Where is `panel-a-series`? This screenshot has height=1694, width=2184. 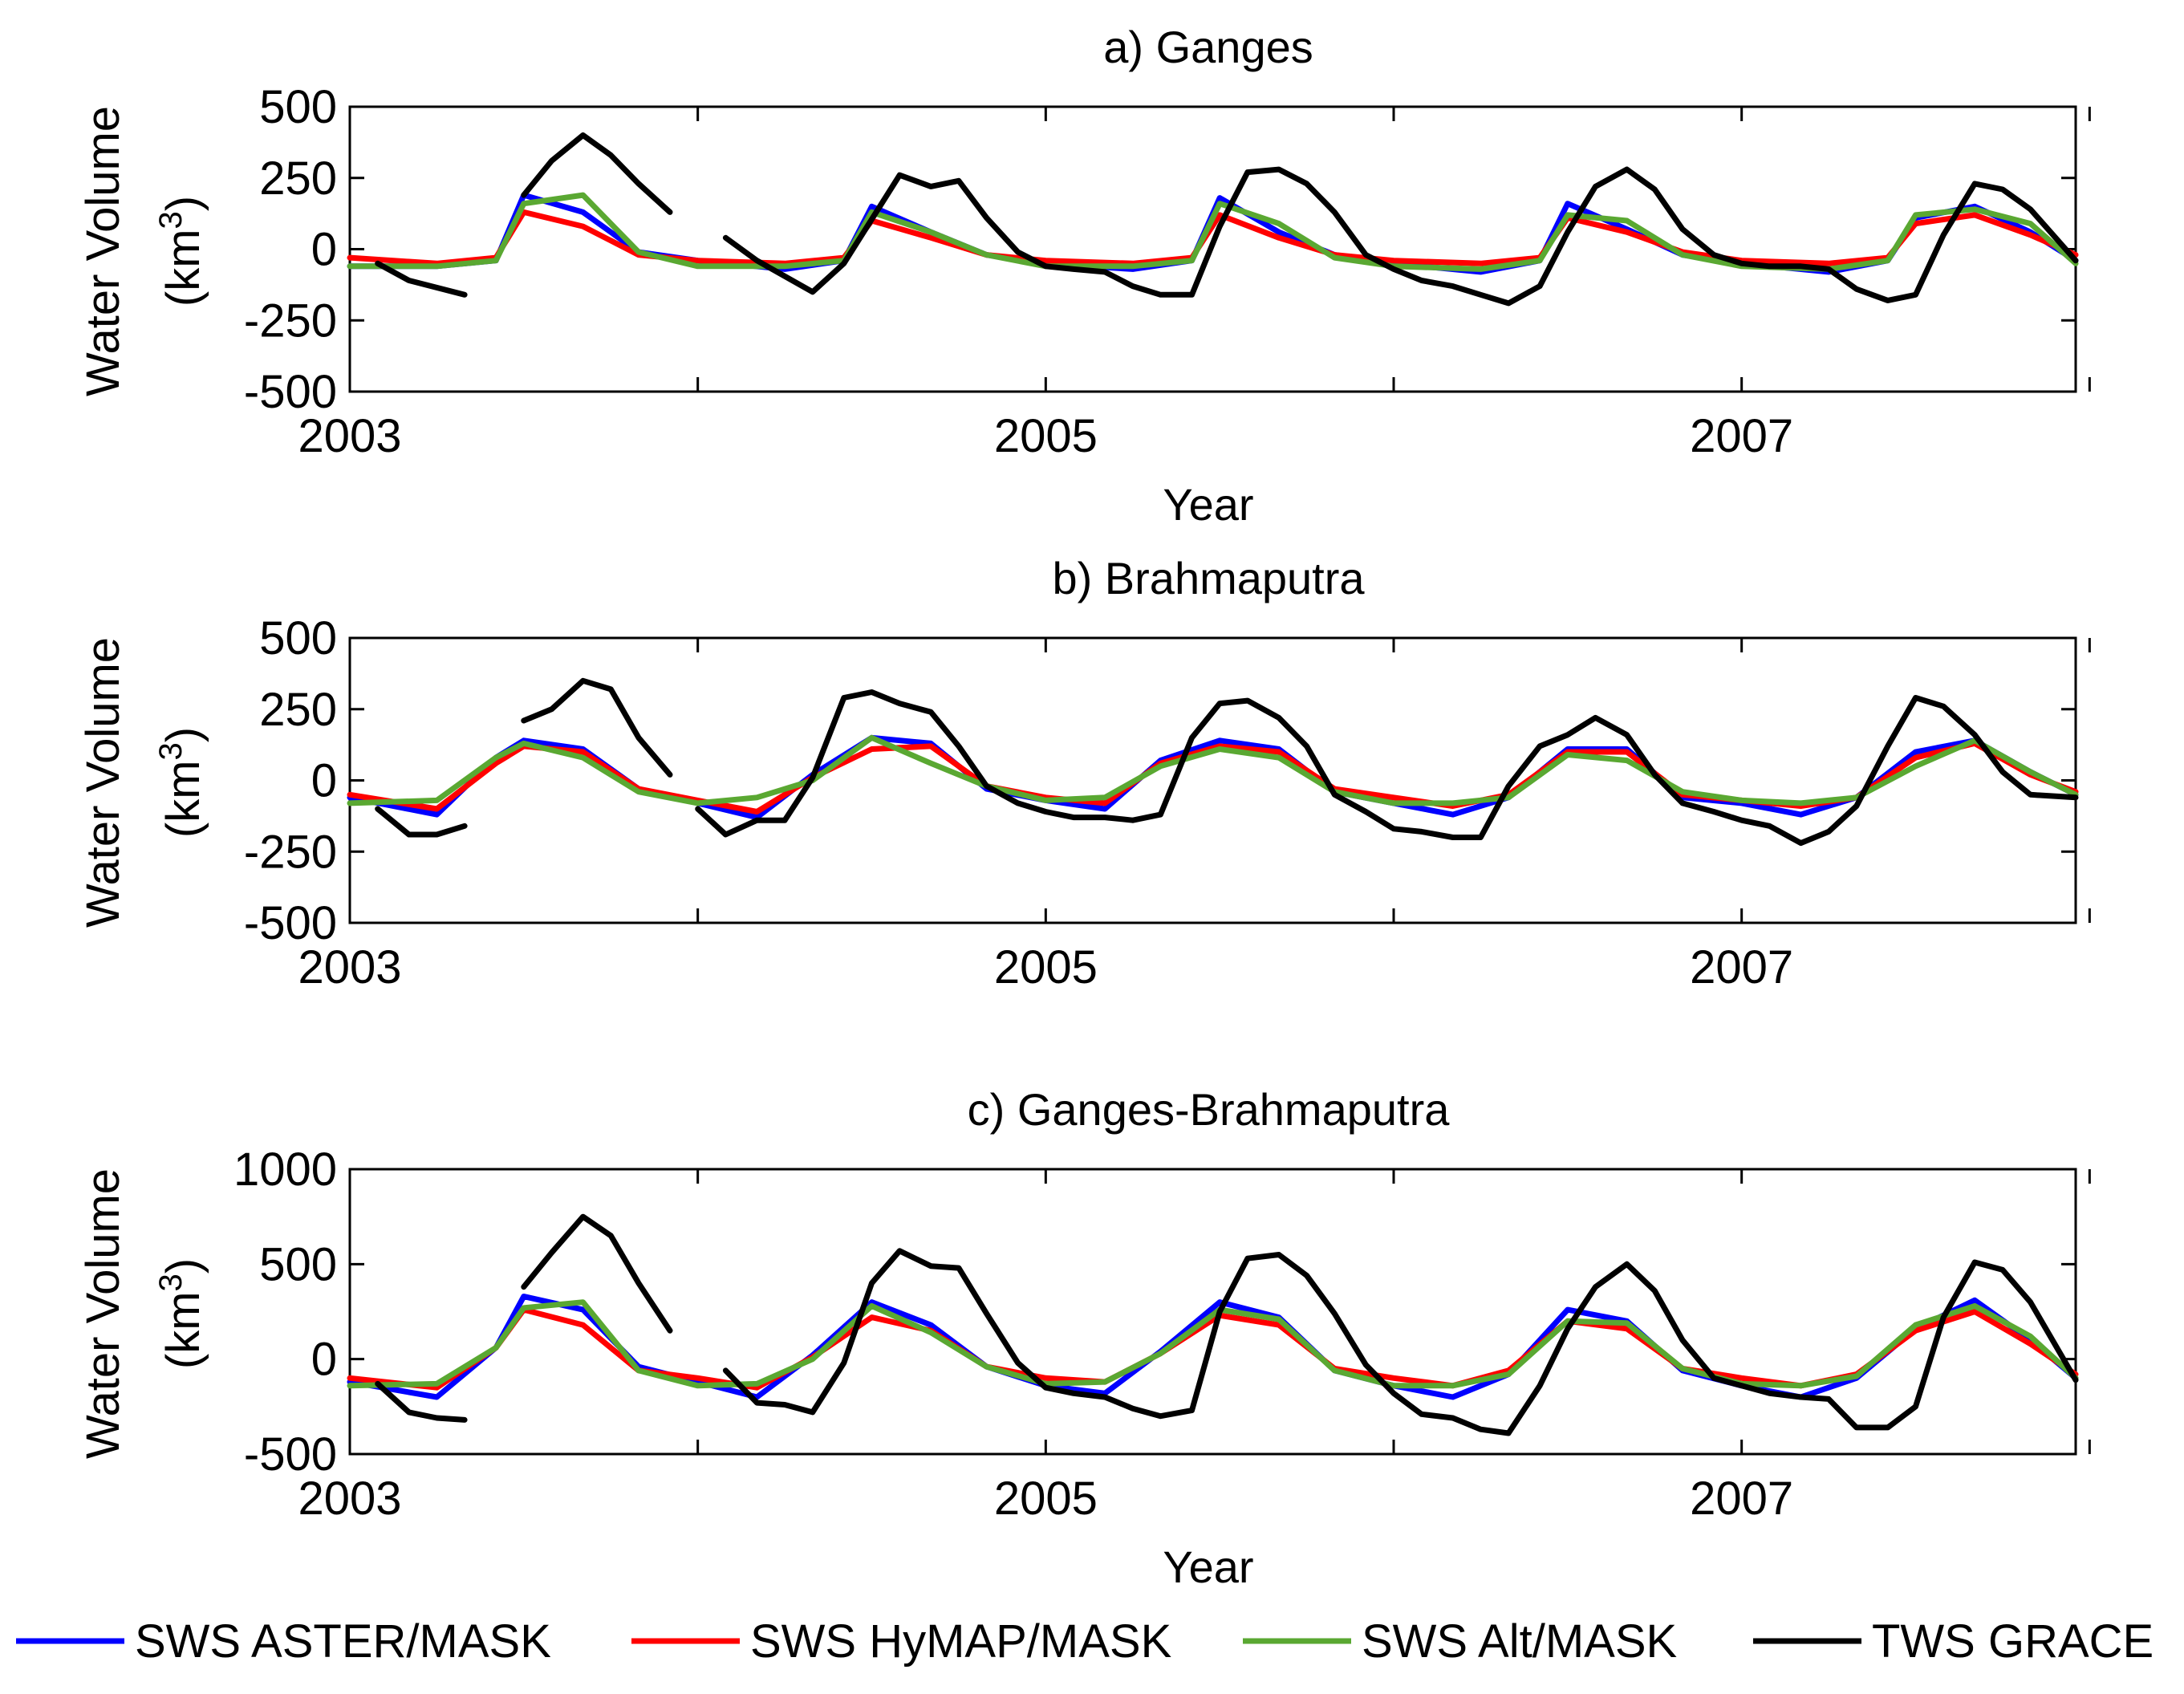 panel-a-series is located at coordinates (1213, 219).